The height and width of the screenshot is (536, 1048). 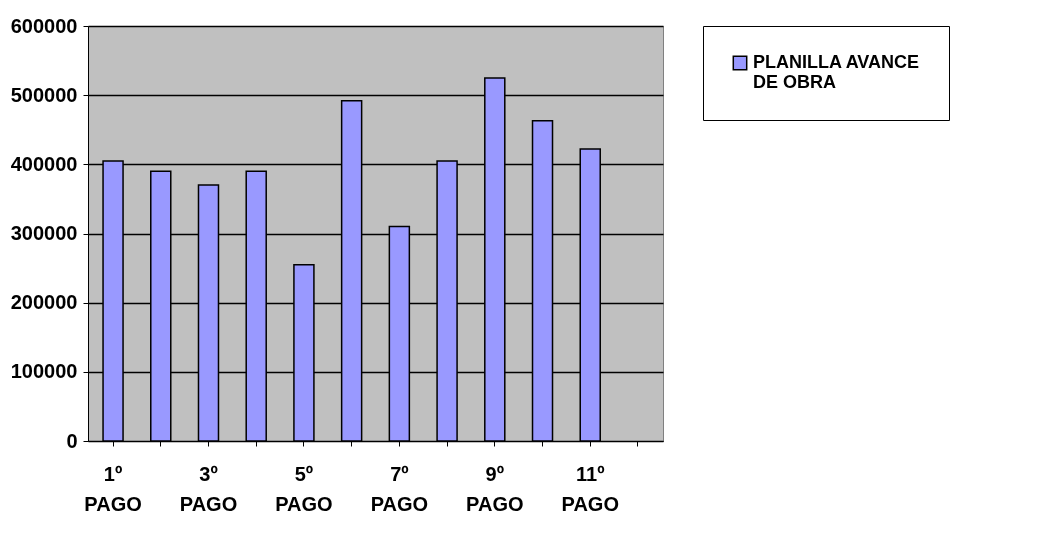 I want to click on x-tick-label: 5º PAGO, so click(x=304, y=488).